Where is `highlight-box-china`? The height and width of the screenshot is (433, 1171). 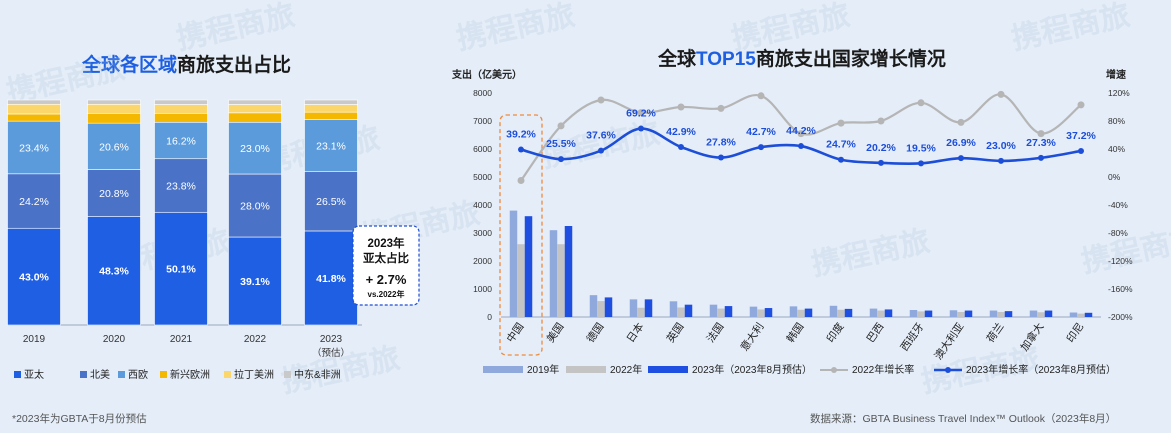
highlight-box-china is located at coordinates (521, 235).